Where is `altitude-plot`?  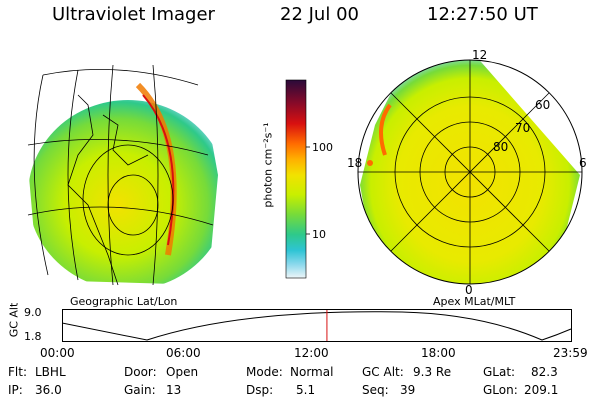
altitude-plot is located at coordinates (317, 325).